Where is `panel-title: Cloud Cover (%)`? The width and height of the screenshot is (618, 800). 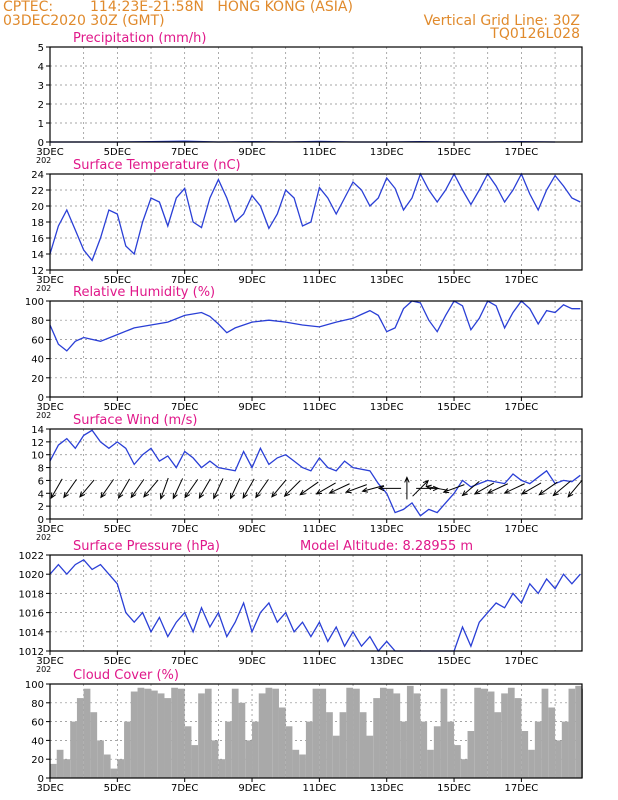
panel-title: Cloud Cover (%) is located at coordinates (126, 675).